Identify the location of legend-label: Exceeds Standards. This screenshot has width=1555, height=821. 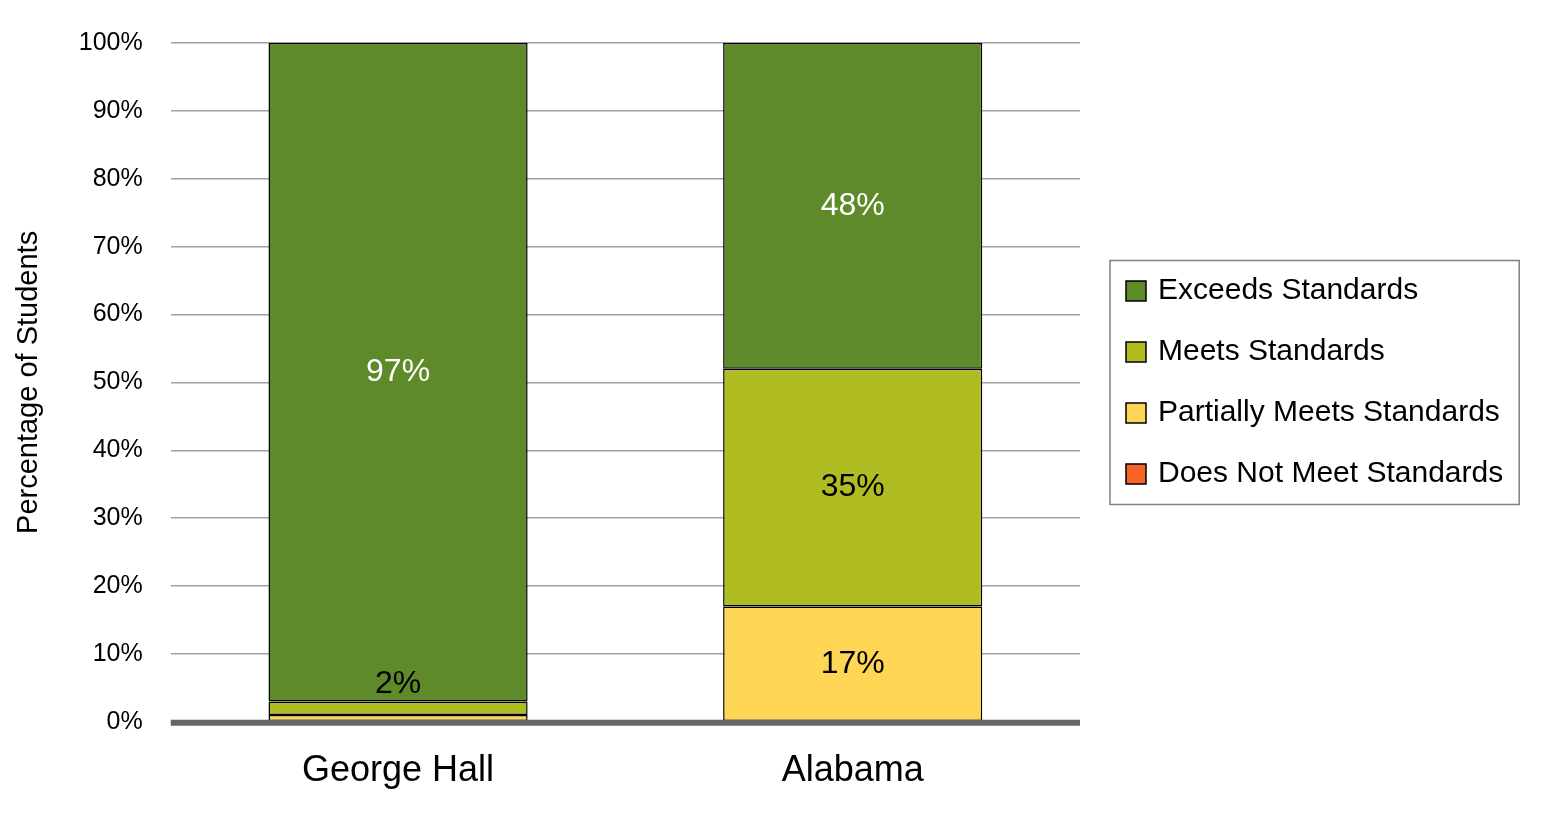
(1288, 289).